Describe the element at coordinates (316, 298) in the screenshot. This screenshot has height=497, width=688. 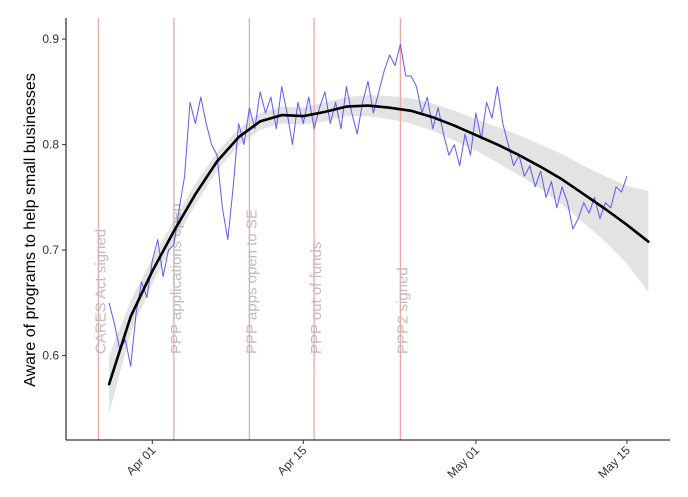
I see `event-label: PPP out of funds` at that location.